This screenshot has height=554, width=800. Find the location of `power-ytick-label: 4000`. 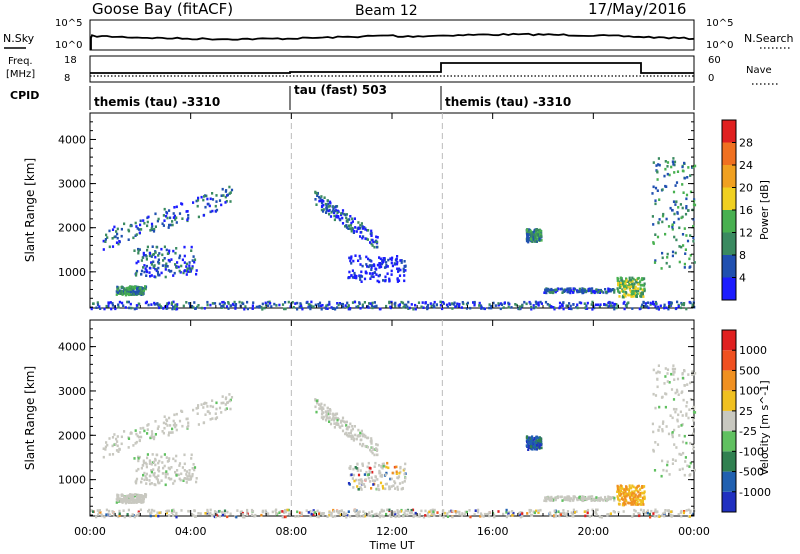

power-ytick-label: 4000 is located at coordinates (72, 139).